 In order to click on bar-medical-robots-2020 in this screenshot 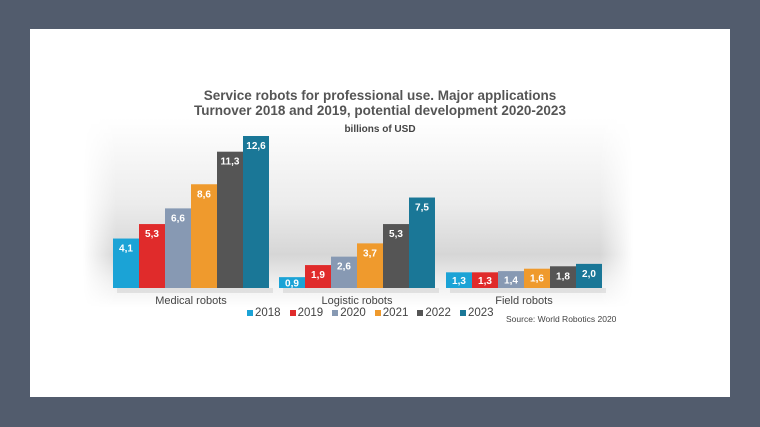, I will do `click(178, 248)`.